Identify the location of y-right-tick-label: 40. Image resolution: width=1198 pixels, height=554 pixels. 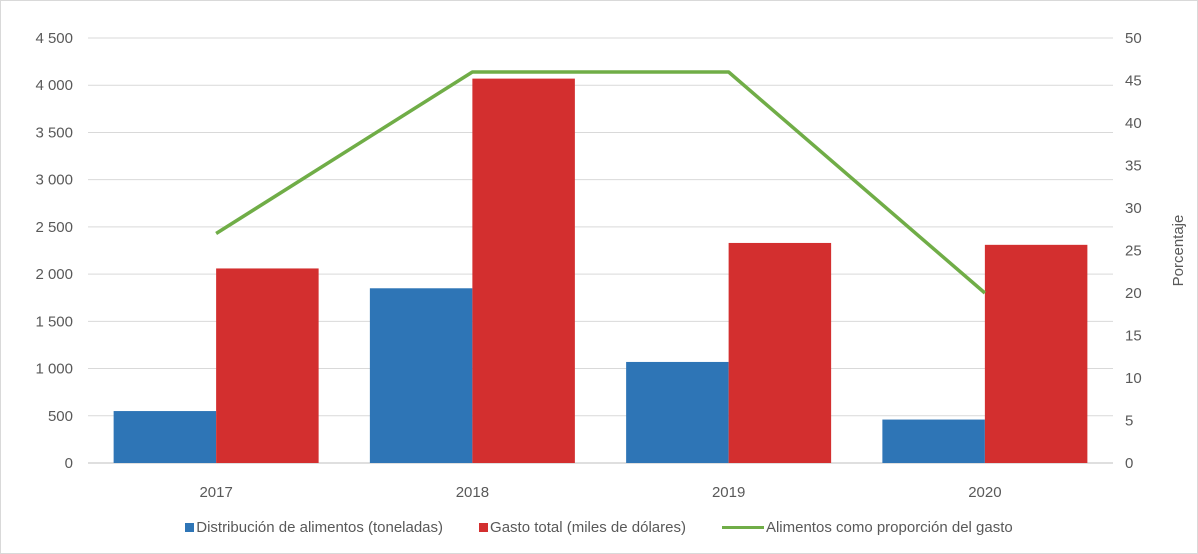
(1133, 123).